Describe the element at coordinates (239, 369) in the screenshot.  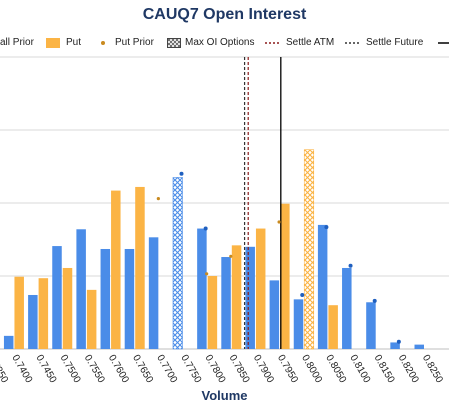
I see `x-tick-label: 0.7850` at that location.